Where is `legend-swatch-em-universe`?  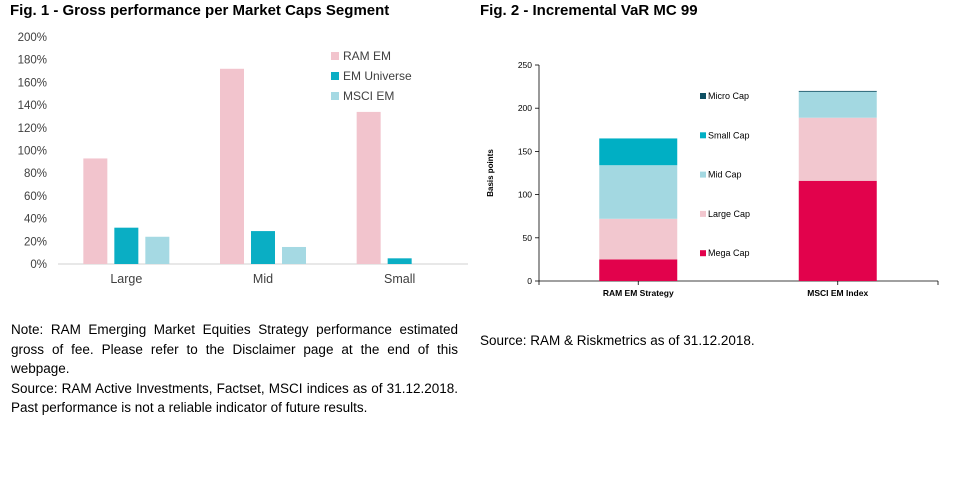 legend-swatch-em-universe is located at coordinates (335, 76).